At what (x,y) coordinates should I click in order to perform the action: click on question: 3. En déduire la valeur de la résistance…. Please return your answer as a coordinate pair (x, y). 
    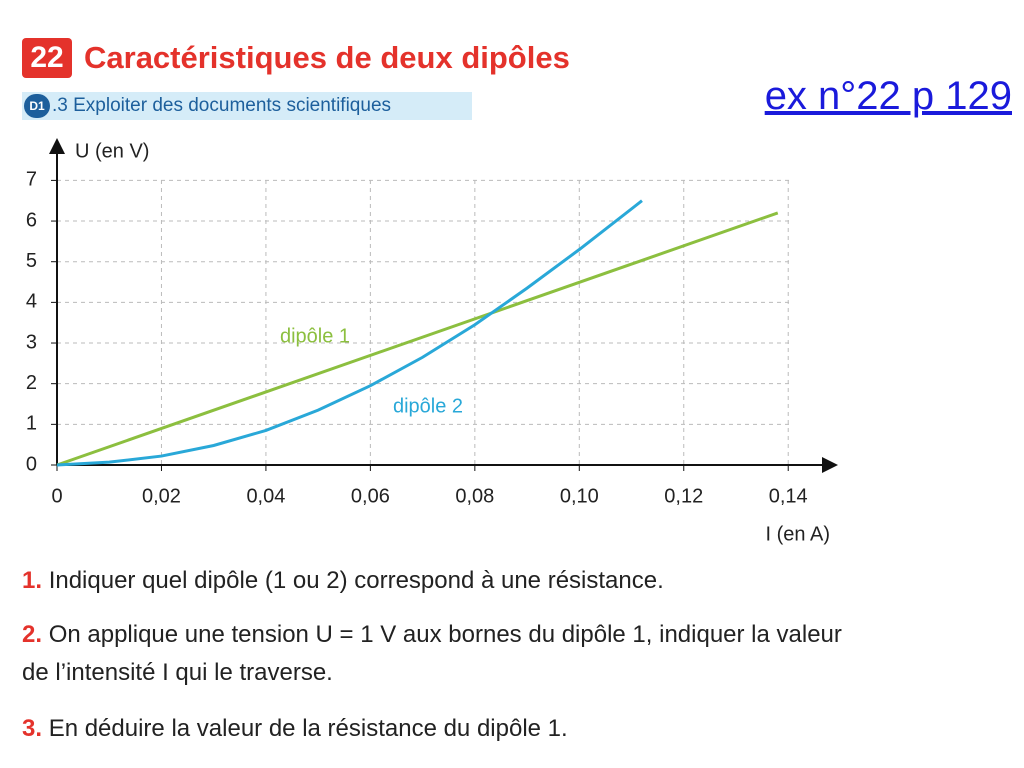
    Looking at the image, I should click on (452, 729).